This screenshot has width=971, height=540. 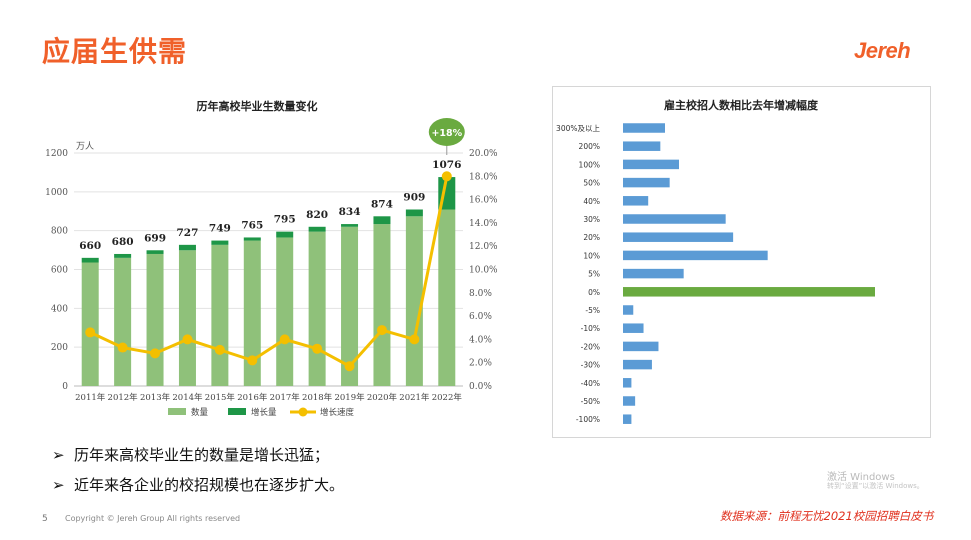 What do you see at coordinates (59, 271) in the screenshot?
I see `y-tick-label: 600` at bounding box center [59, 271].